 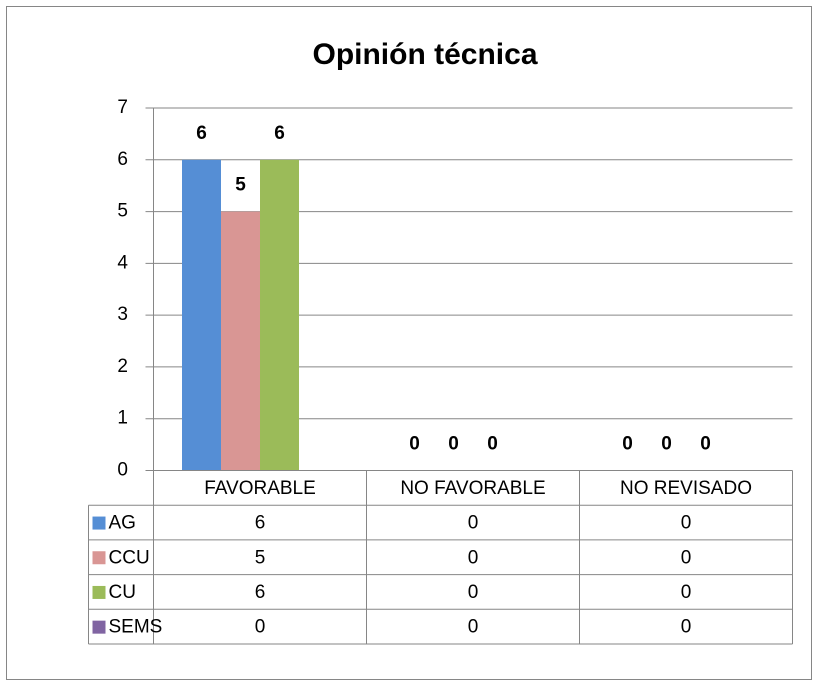 I want to click on table-cell: 5, so click(x=260, y=557).